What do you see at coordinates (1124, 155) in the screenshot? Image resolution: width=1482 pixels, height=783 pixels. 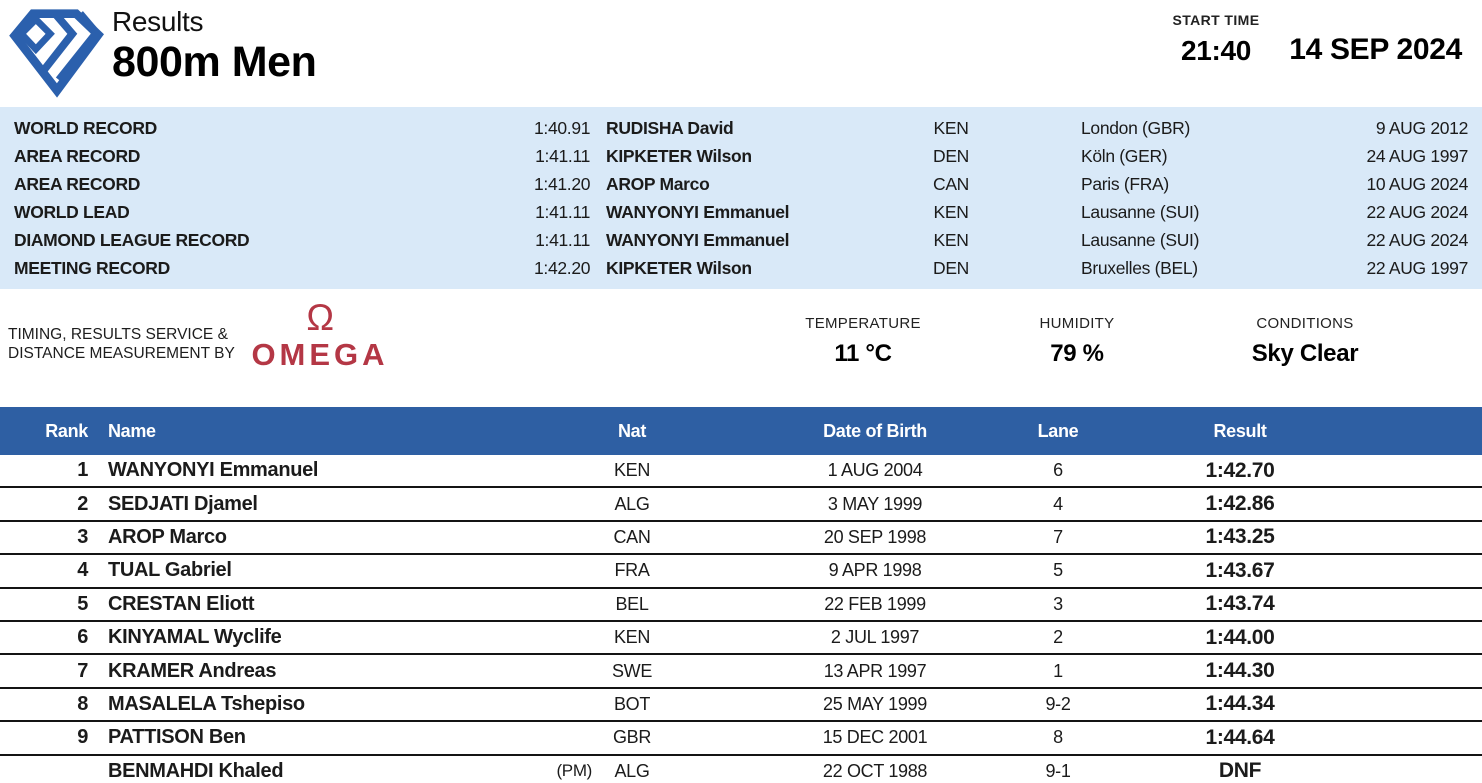 I see `record-venue: Köln (GER)` at bounding box center [1124, 155].